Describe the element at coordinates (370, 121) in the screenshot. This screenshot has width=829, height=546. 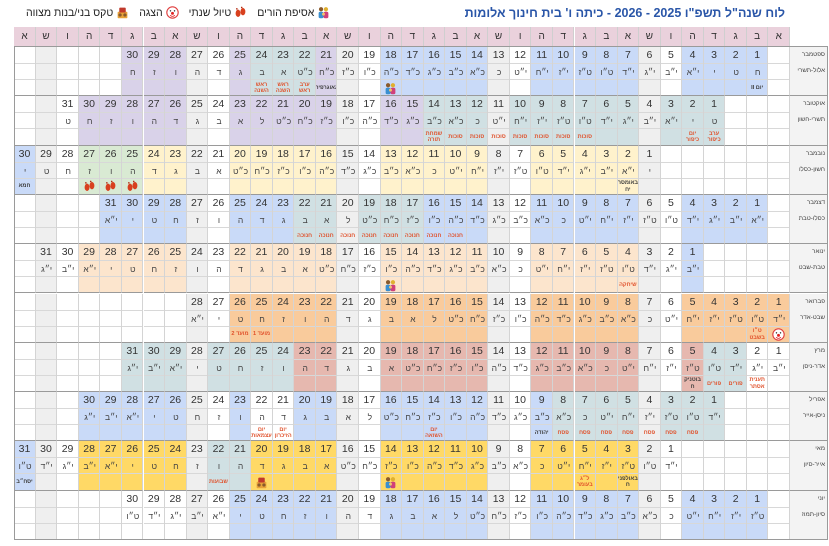
I see `day-cell: 17` at that location.